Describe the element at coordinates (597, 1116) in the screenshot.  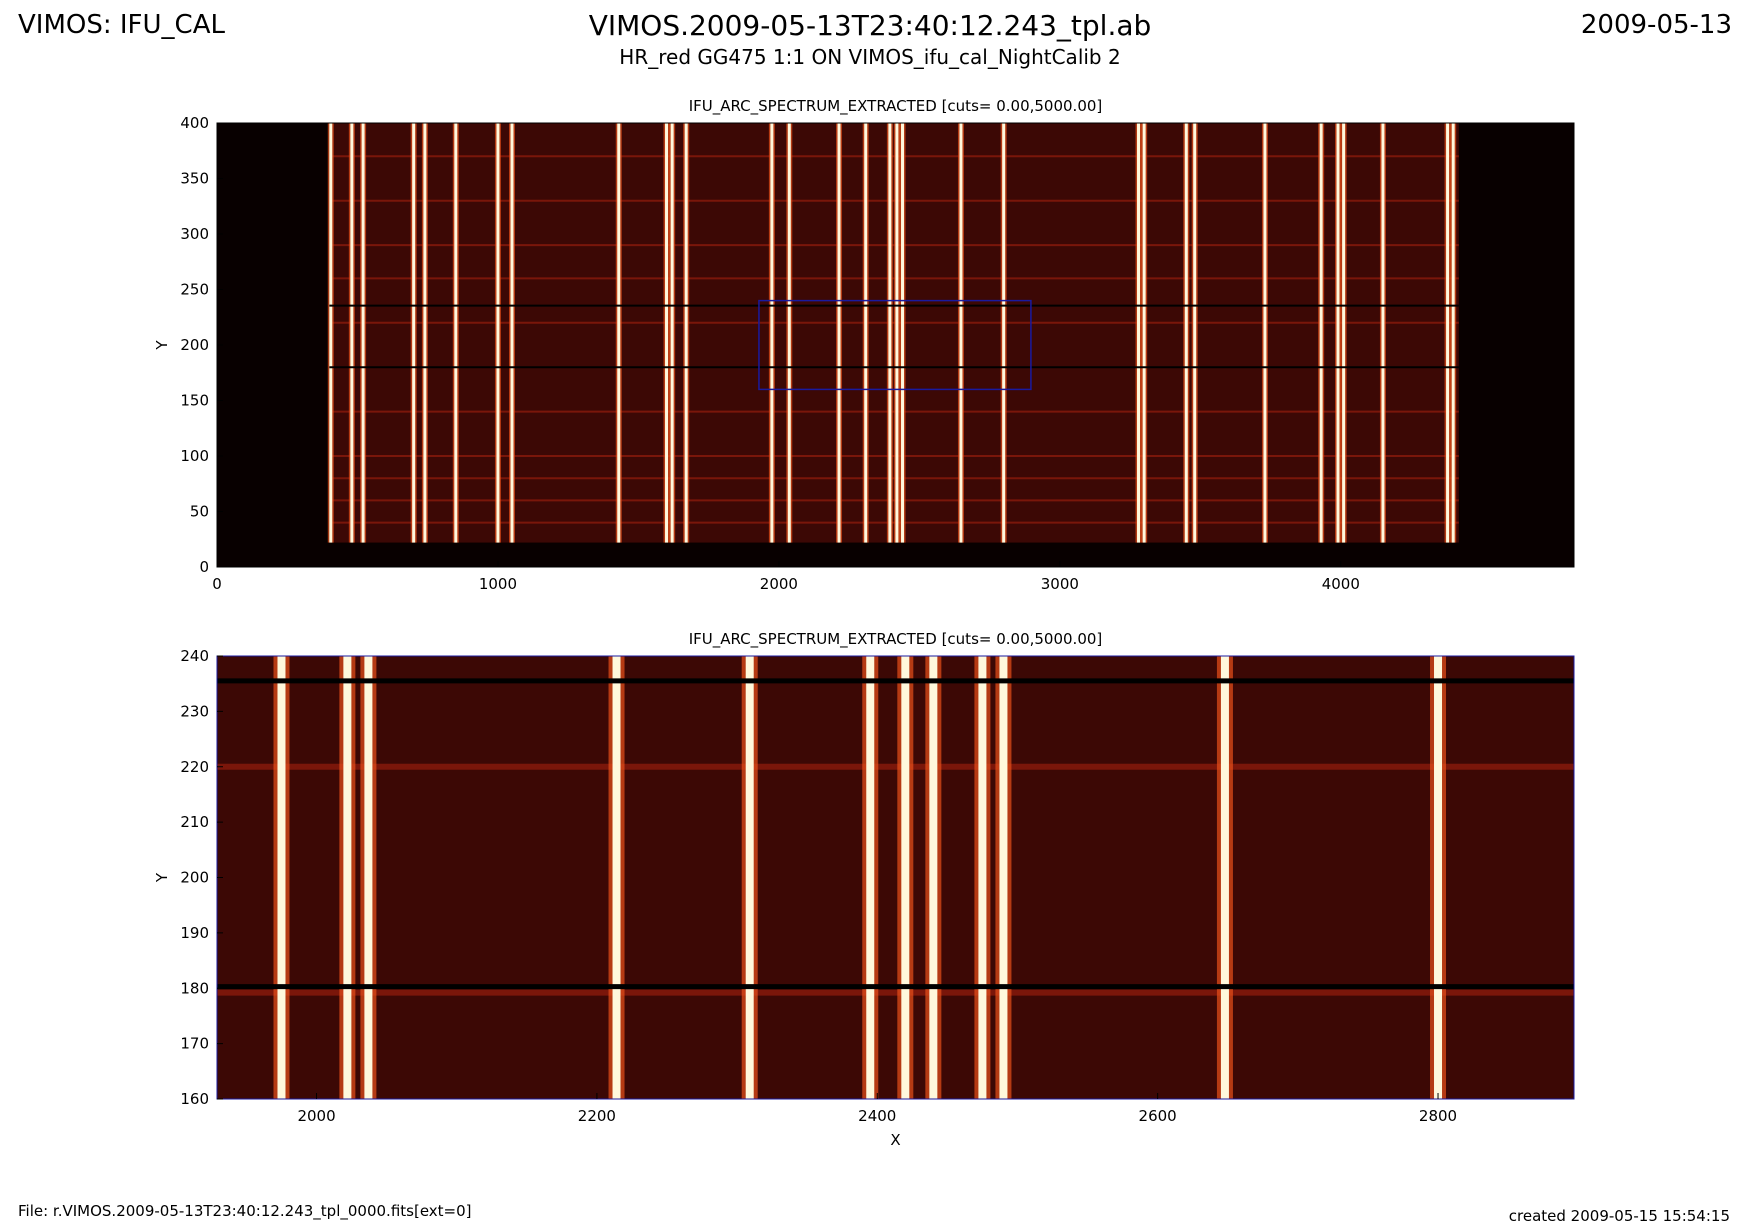
I see `x-tick-label: 2200` at that location.